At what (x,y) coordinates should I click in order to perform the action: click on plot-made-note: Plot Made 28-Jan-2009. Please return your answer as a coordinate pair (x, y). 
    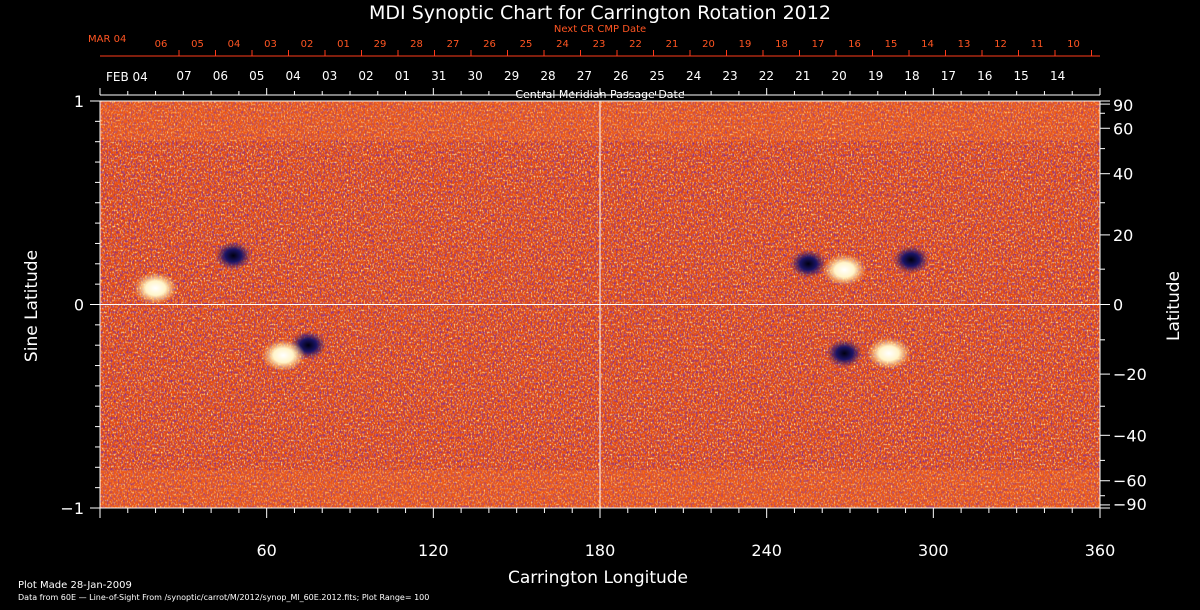
    Looking at the image, I should click on (75, 585).